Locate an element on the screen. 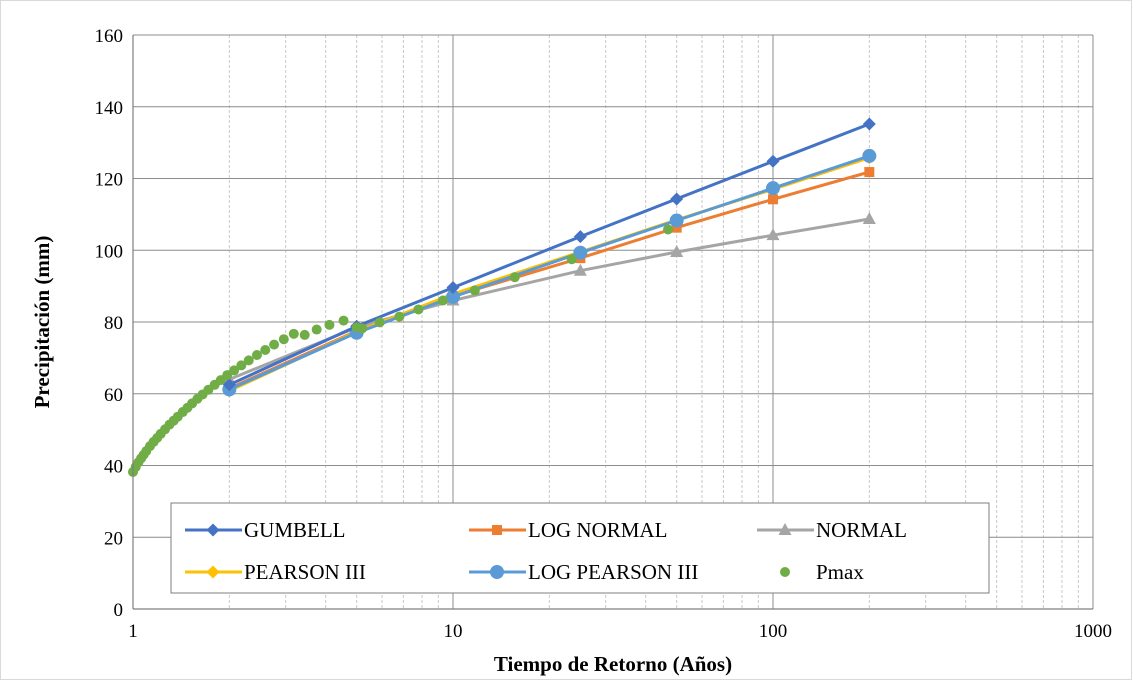 Image resolution: width=1132 pixels, height=680 pixels. legend-item-gumbell: GUMBELL is located at coordinates (265, 530).